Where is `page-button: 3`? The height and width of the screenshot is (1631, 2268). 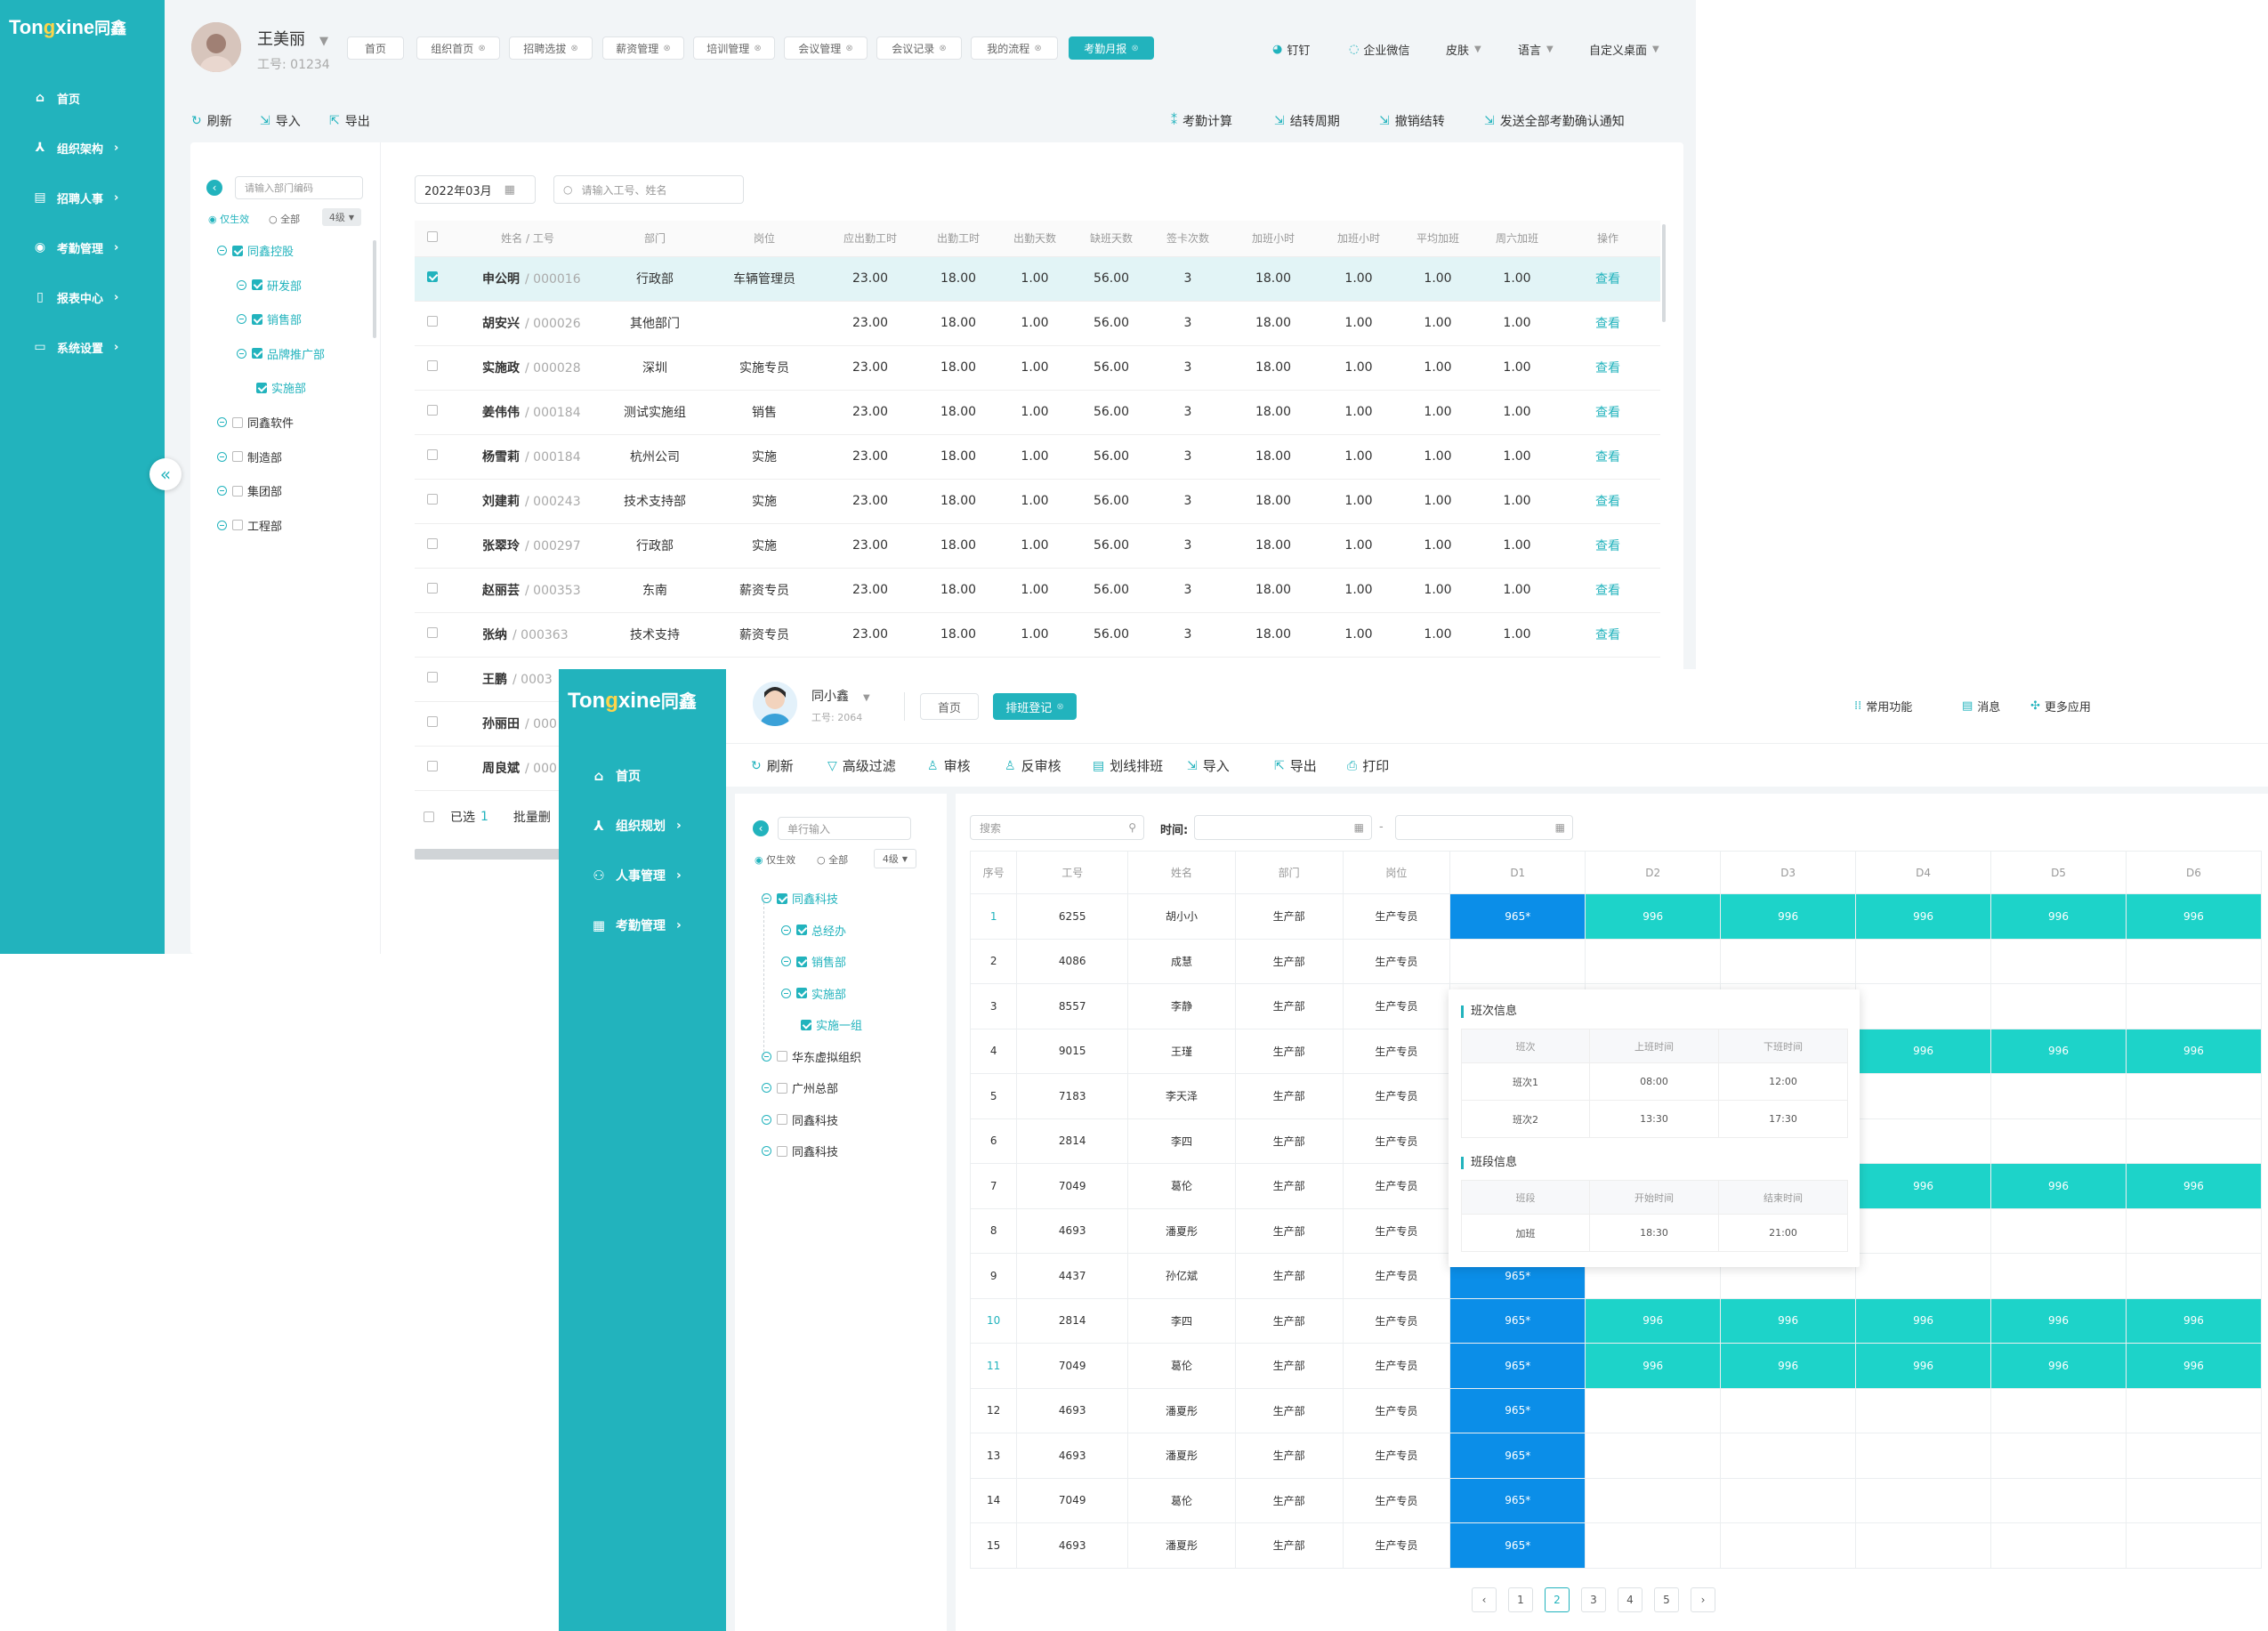
page-button: 3 is located at coordinates (1593, 1599).